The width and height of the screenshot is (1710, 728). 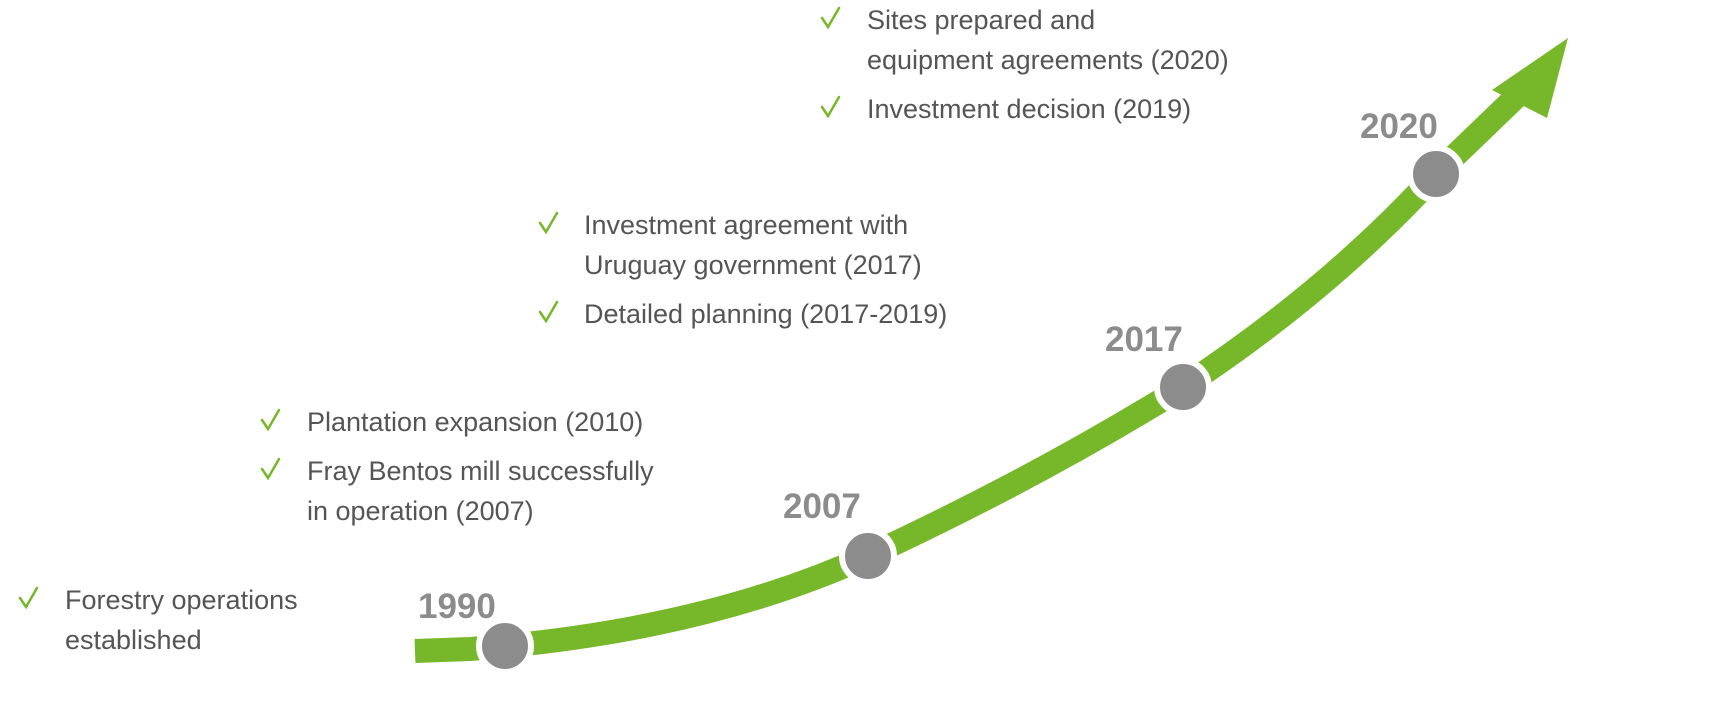 What do you see at coordinates (746, 225) in the screenshot?
I see `item-text: Investment agreement with` at bounding box center [746, 225].